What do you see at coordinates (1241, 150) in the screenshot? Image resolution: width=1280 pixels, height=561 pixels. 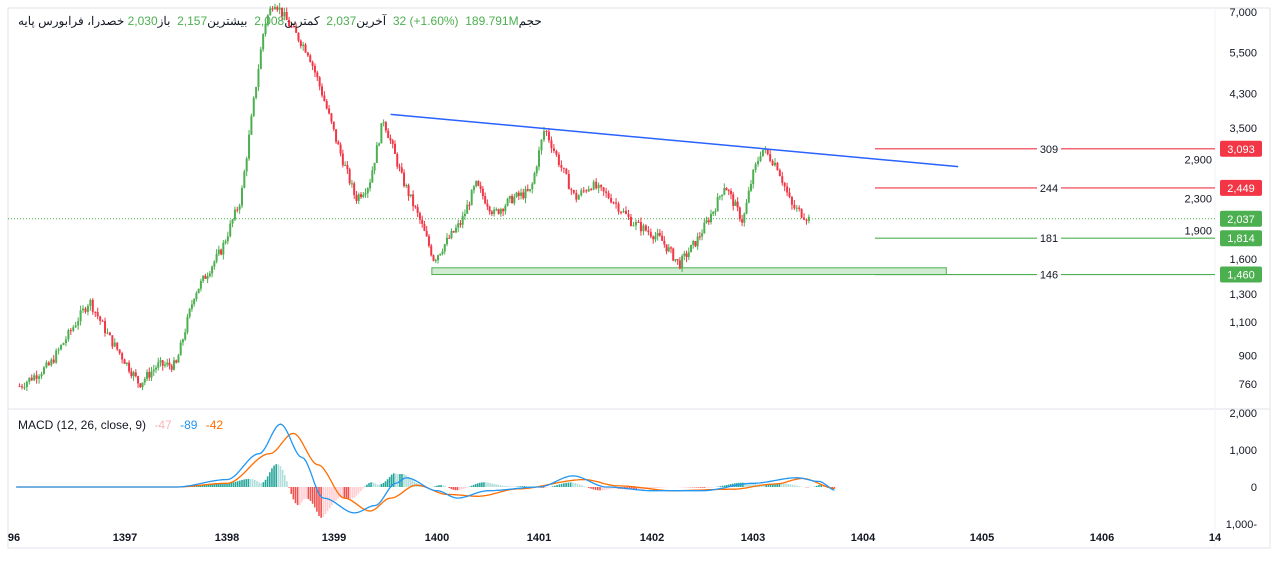 I see `price-tag-label: 3,093` at bounding box center [1241, 150].